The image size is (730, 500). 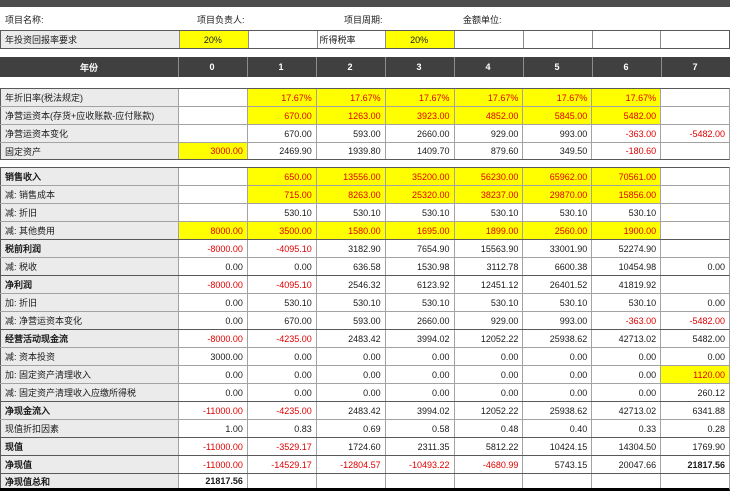 What do you see at coordinates (625, 133) in the screenshot?
I see `cell-year-6: -363.00` at bounding box center [625, 133].